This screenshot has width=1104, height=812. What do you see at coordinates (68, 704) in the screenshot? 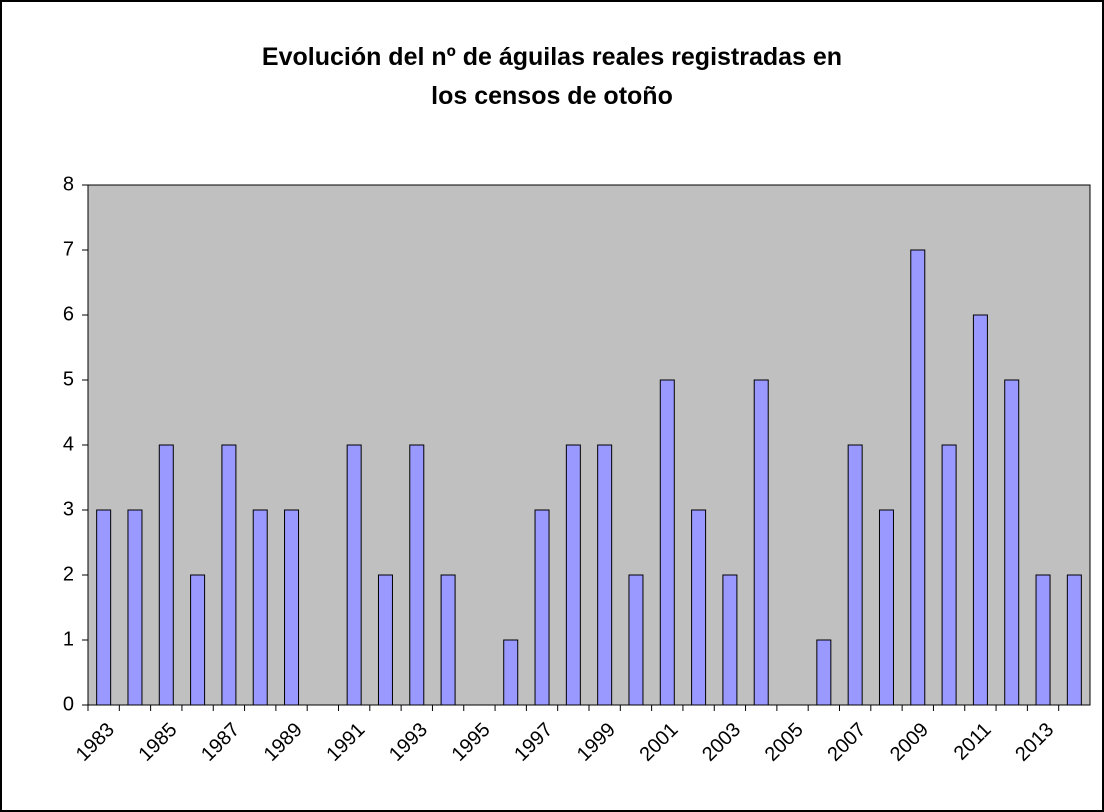
I see `y-tick-label: 0` at bounding box center [68, 704].